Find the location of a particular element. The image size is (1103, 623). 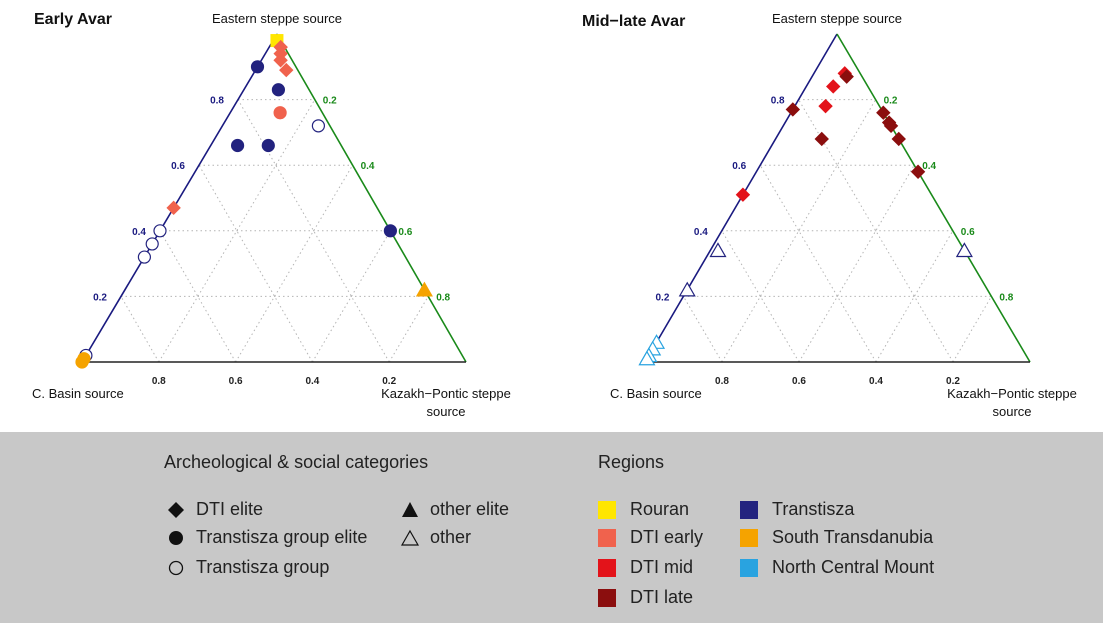

legend-item-transtisza-group: Transtisza group is located at coordinates (247, 567).